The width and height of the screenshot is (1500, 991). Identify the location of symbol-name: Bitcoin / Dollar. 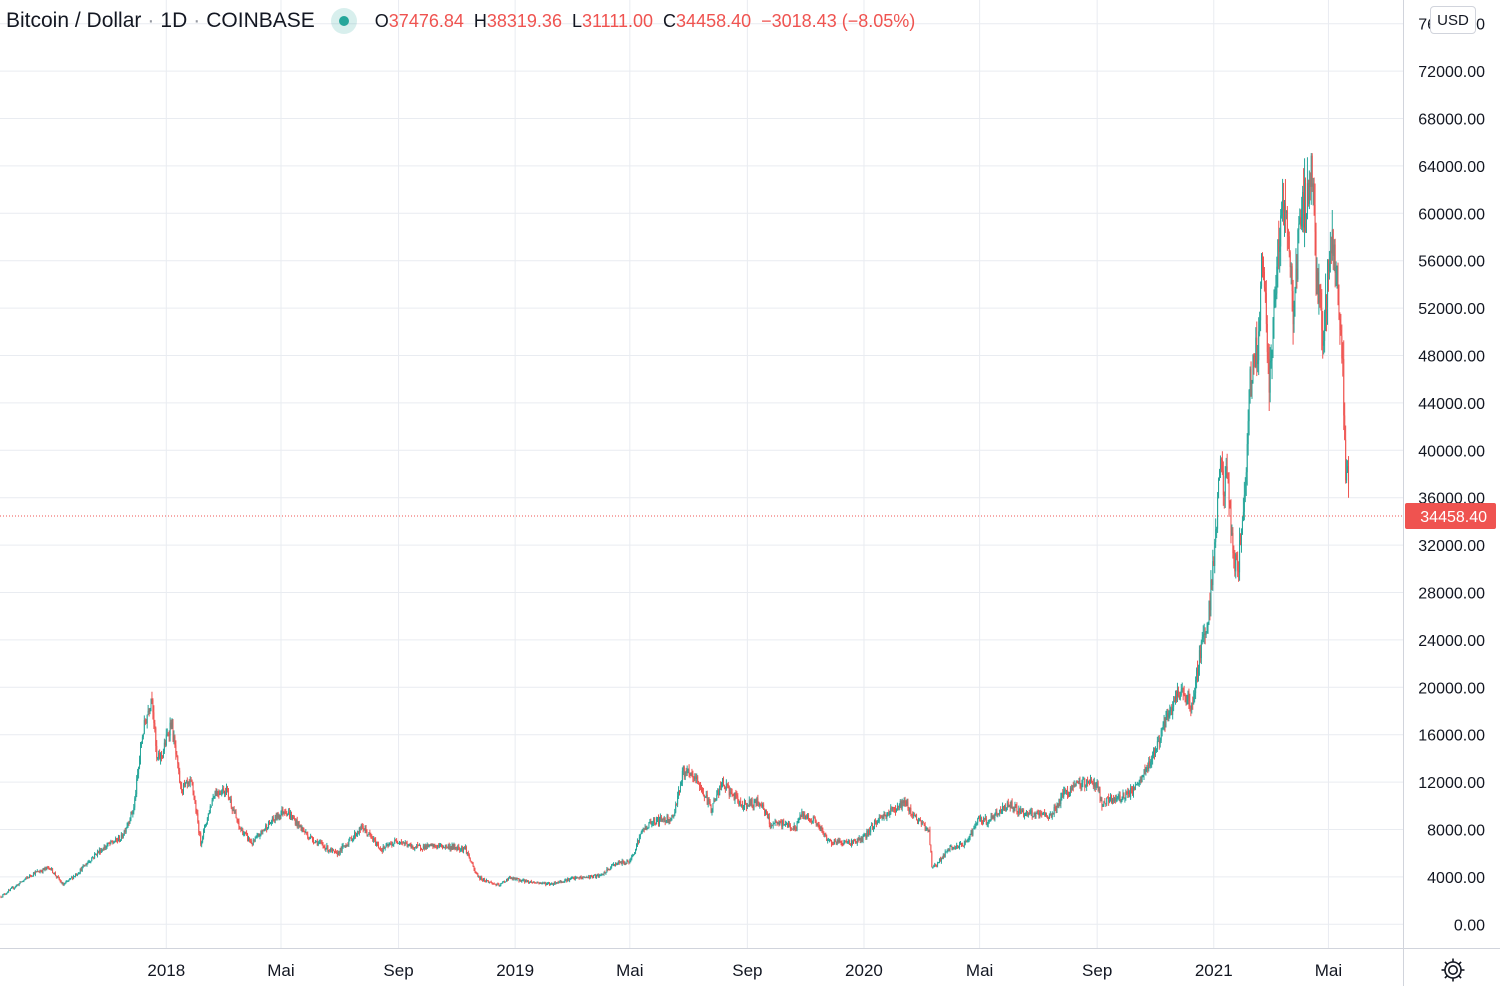
(74, 20).